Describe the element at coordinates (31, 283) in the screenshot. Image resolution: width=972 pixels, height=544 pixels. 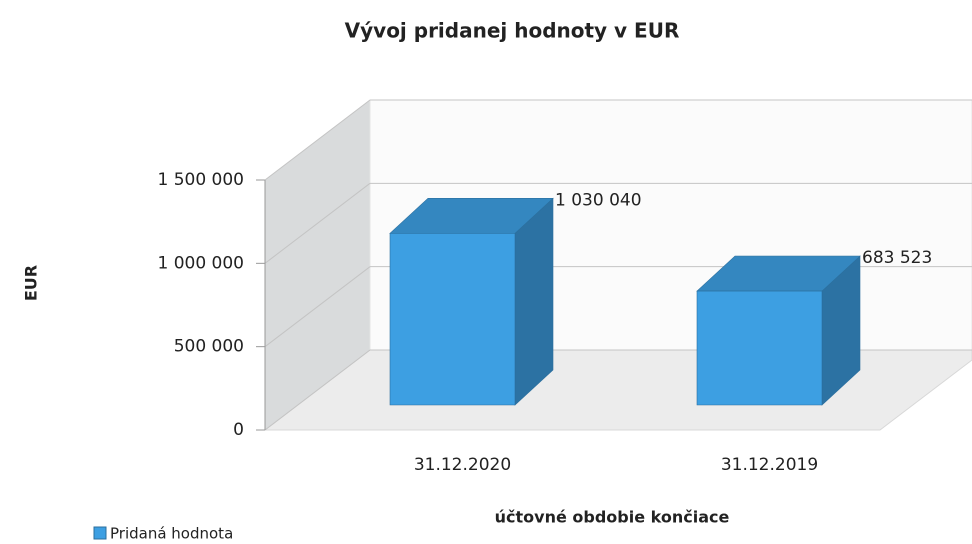
I see `y-axis-title: EUR` at that location.